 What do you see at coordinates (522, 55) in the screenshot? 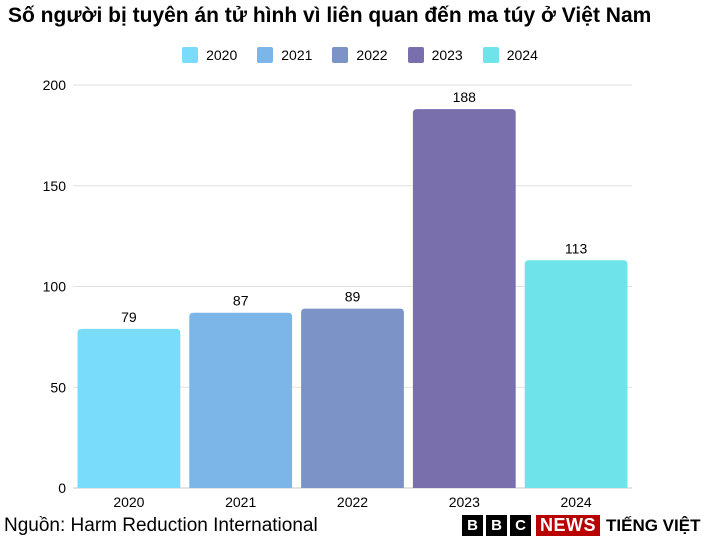
I see `legend-label: 2024` at bounding box center [522, 55].